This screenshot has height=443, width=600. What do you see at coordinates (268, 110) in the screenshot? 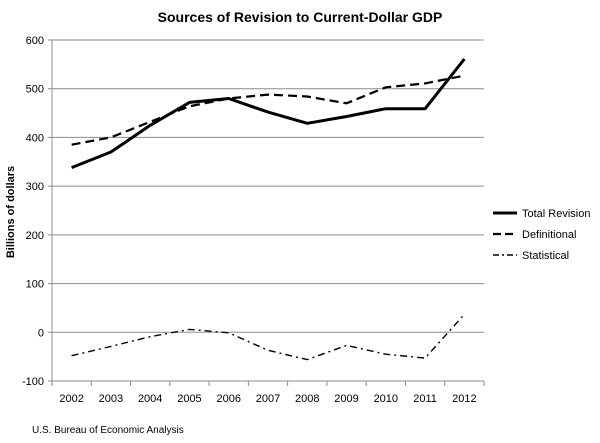
I see `series-line-definitional` at bounding box center [268, 110].